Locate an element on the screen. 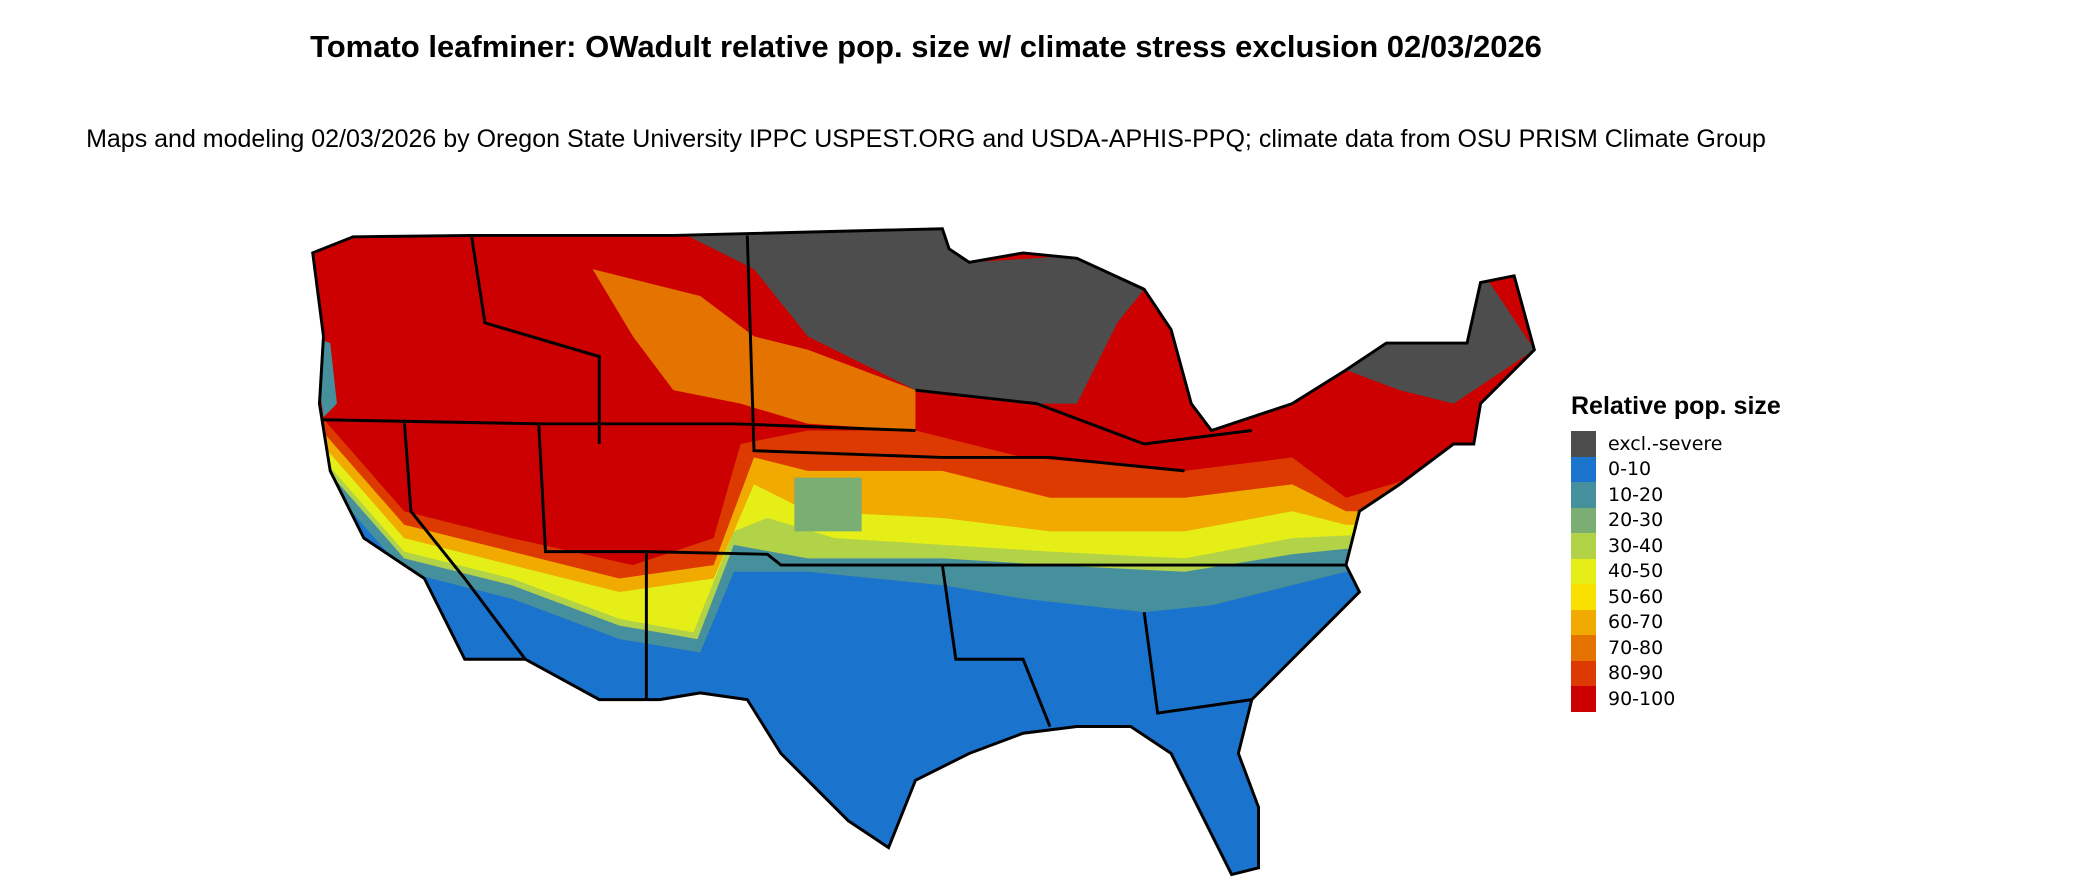 Image resolution: width=2100 pixels, height=892 pixels. legend-label: 20-30 is located at coordinates (1636, 520).